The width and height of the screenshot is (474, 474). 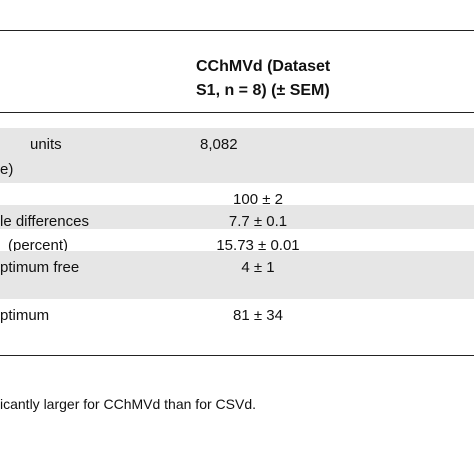 I want to click on row-value: 7.7 ± 0.1, so click(x=258, y=221).